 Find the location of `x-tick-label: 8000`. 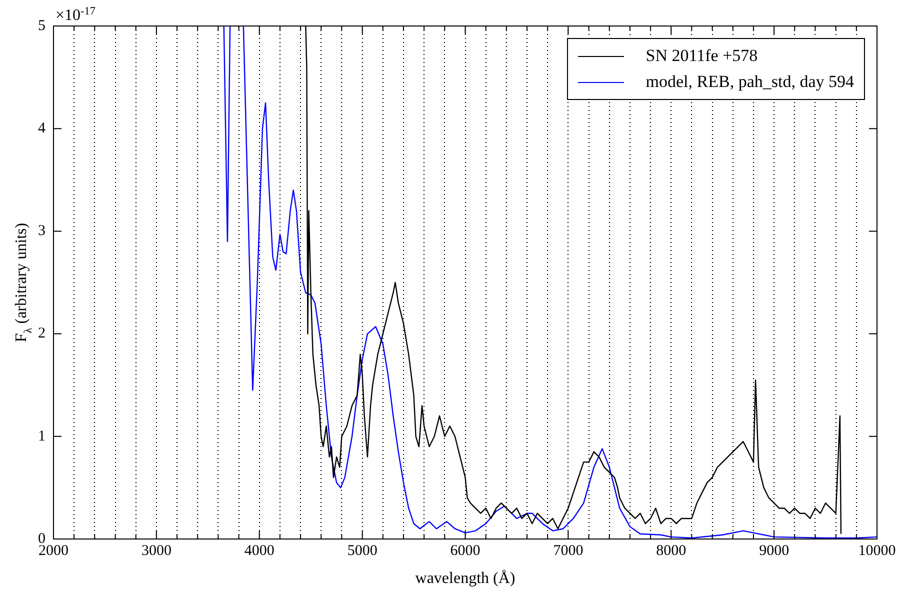

x-tick-label: 8000 is located at coordinates (671, 550).